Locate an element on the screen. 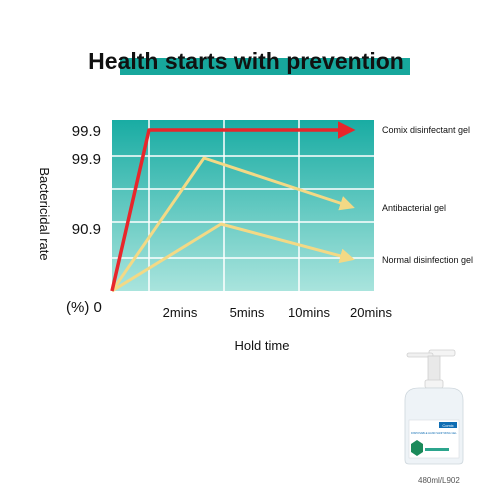 The height and width of the screenshot is (500, 500). series-line-antibacterial is located at coordinates (232, 224).